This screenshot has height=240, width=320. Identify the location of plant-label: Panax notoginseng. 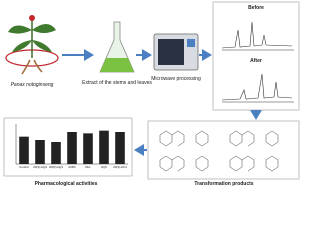
(32, 85).